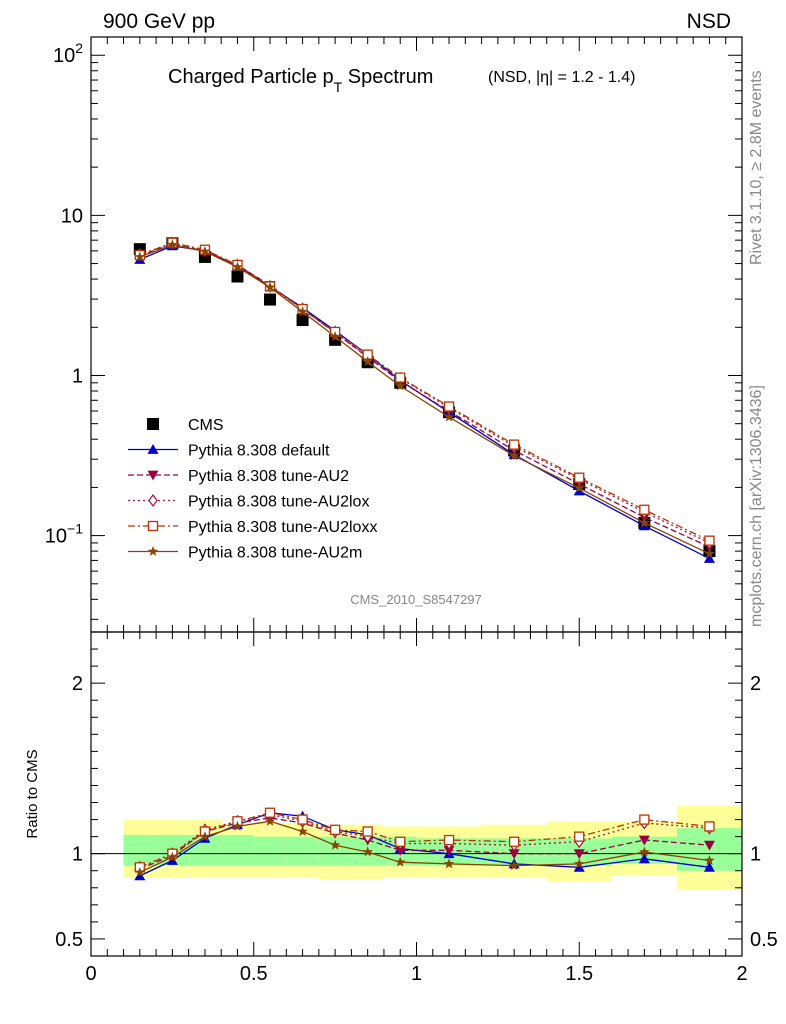 This screenshot has height=1024, width=786. I want to click on legend-label: Pythia 8.308 tune-AU2loxx, so click(282, 527).